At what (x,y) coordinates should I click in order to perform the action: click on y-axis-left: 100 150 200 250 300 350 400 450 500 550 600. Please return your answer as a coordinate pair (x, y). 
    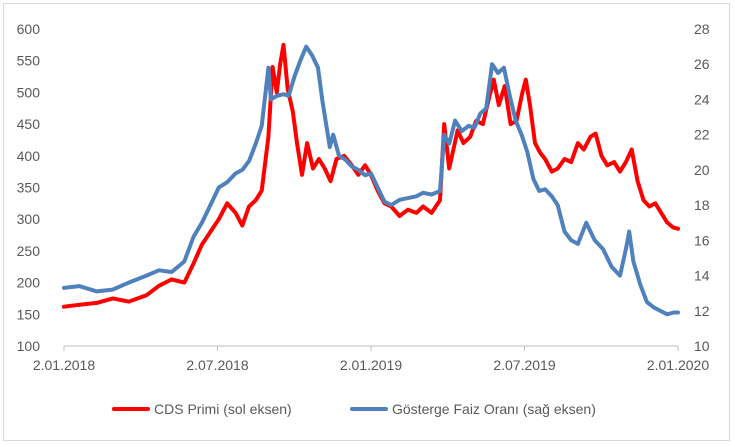
    Looking at the image, I should click on (29, 187).